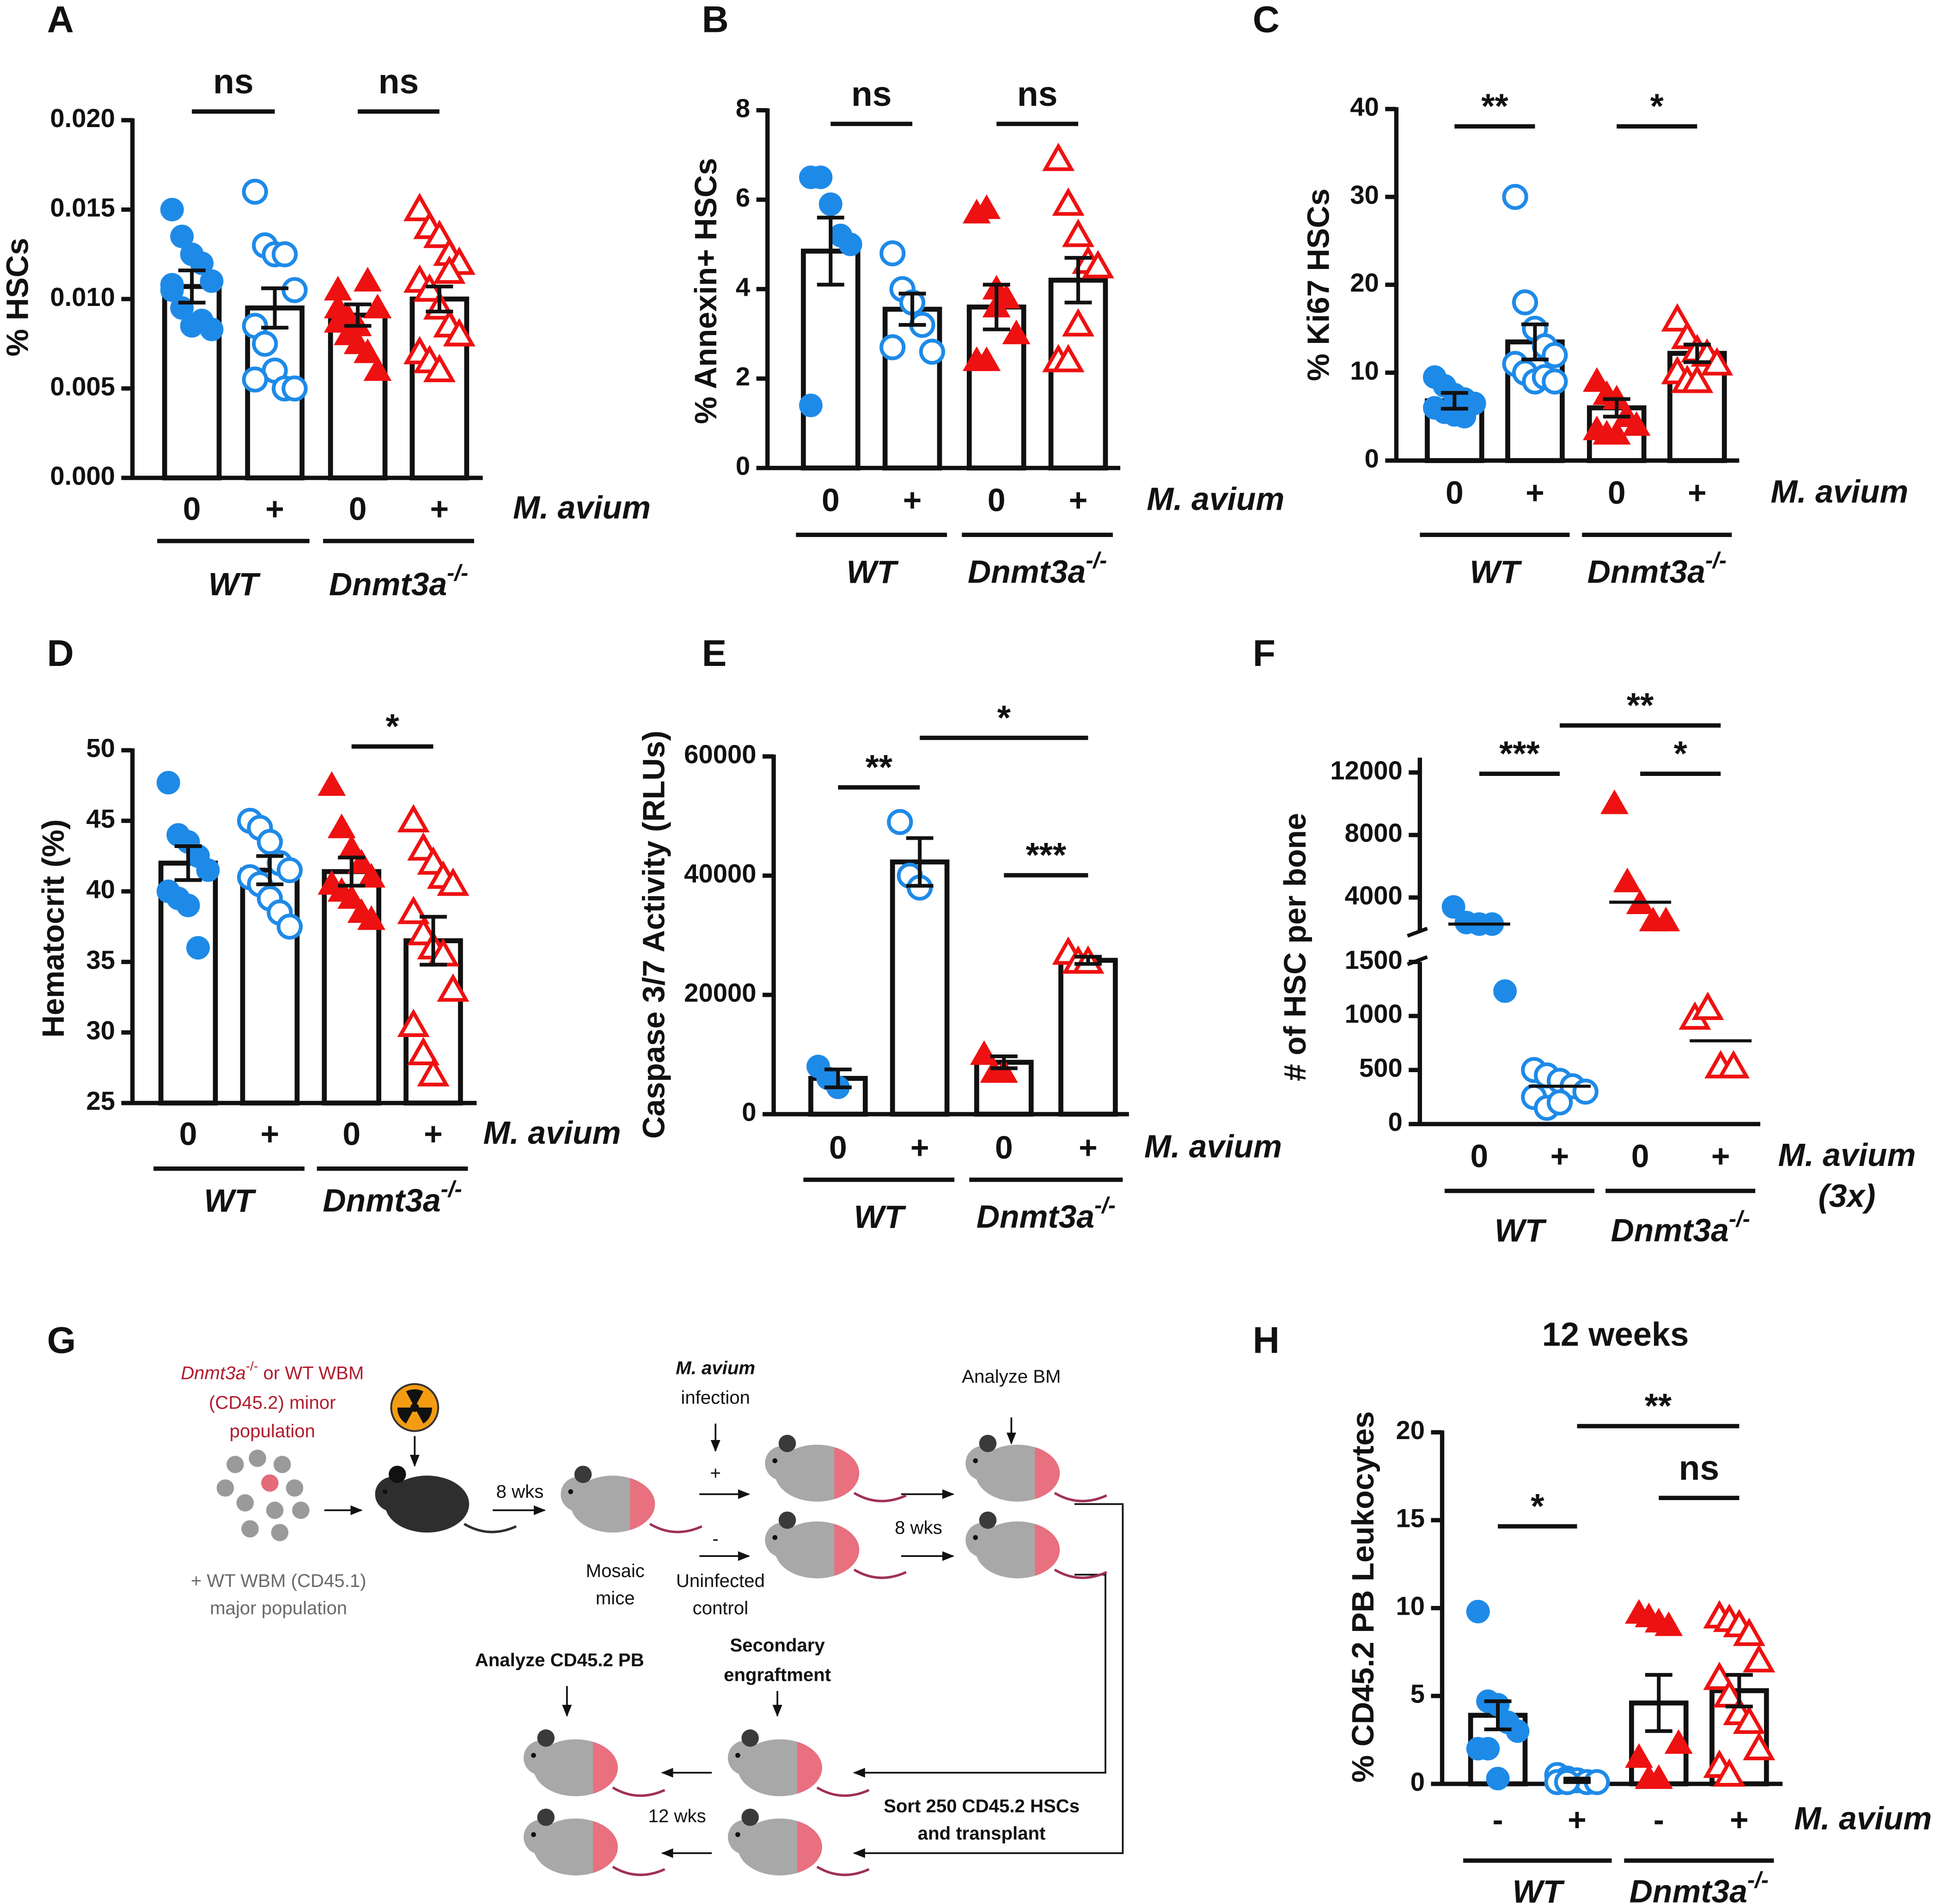 The height and width of the screenshot is (1904, 1941). I want to click on cell-cluster, so click(263, 1495).